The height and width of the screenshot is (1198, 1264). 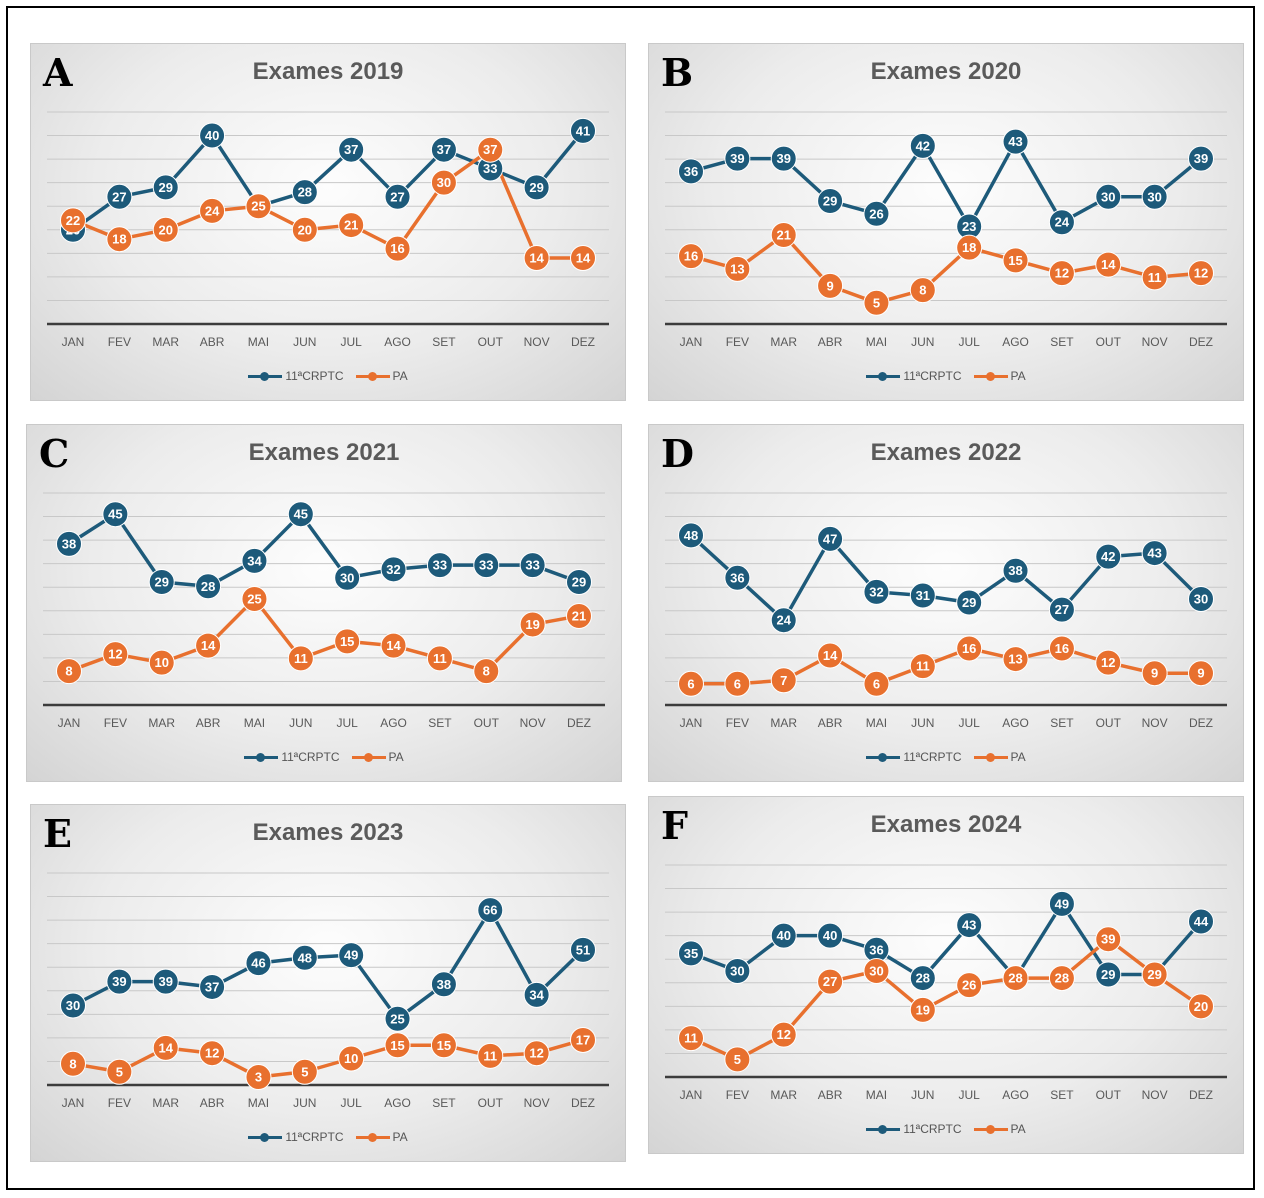 What do you see at coordinates (119, 1071) in the screenshot?
I see `data-point-pa: 5` at bounding box center [119, 1071].